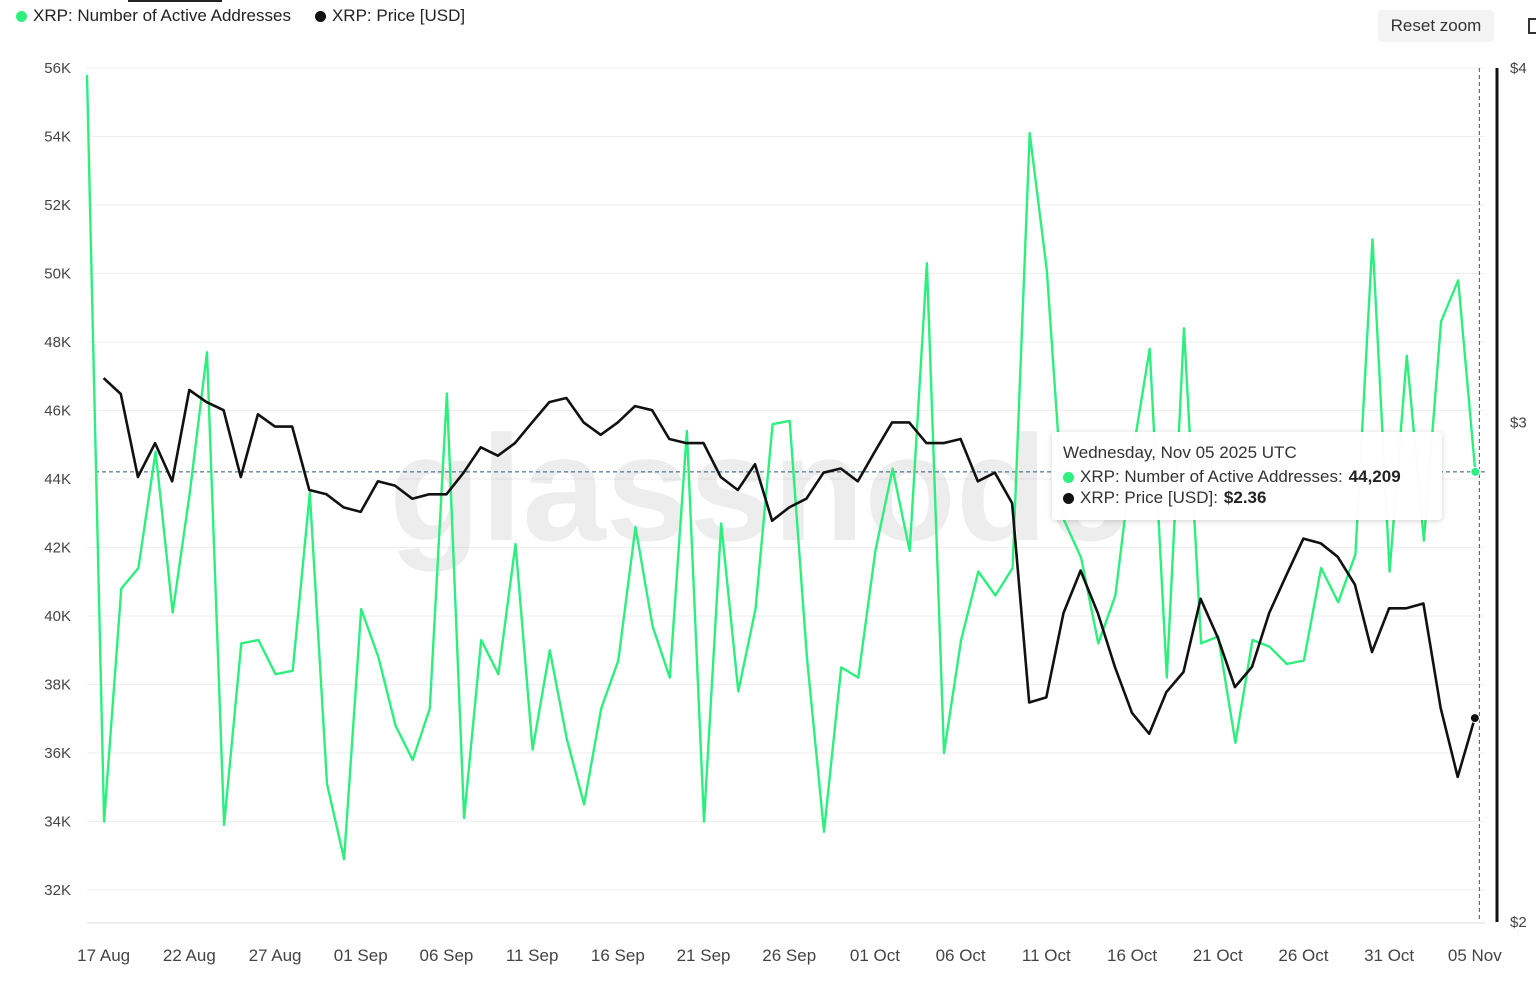  Describe the element at coordinates (1374, 476) in the screenshot. I see `tooltip-value: 44,209` at that location.